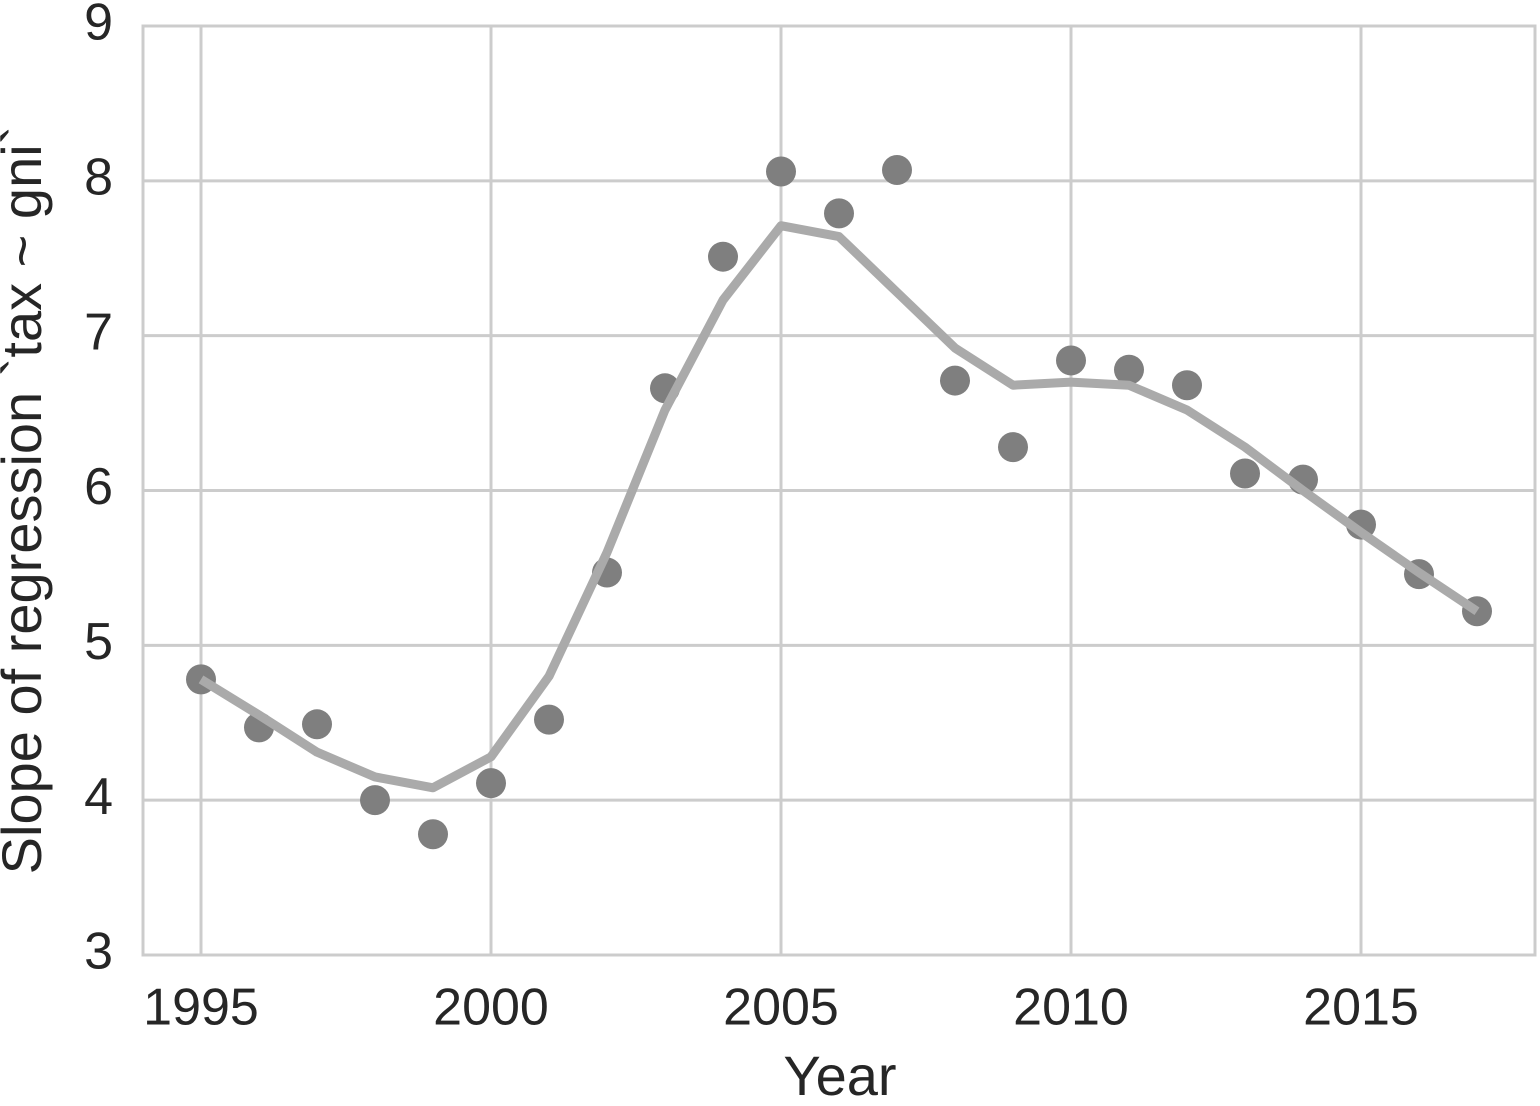 The image size is (1540, 1106). I want to click on x-tick-label: 1995, so click(201, 1008).